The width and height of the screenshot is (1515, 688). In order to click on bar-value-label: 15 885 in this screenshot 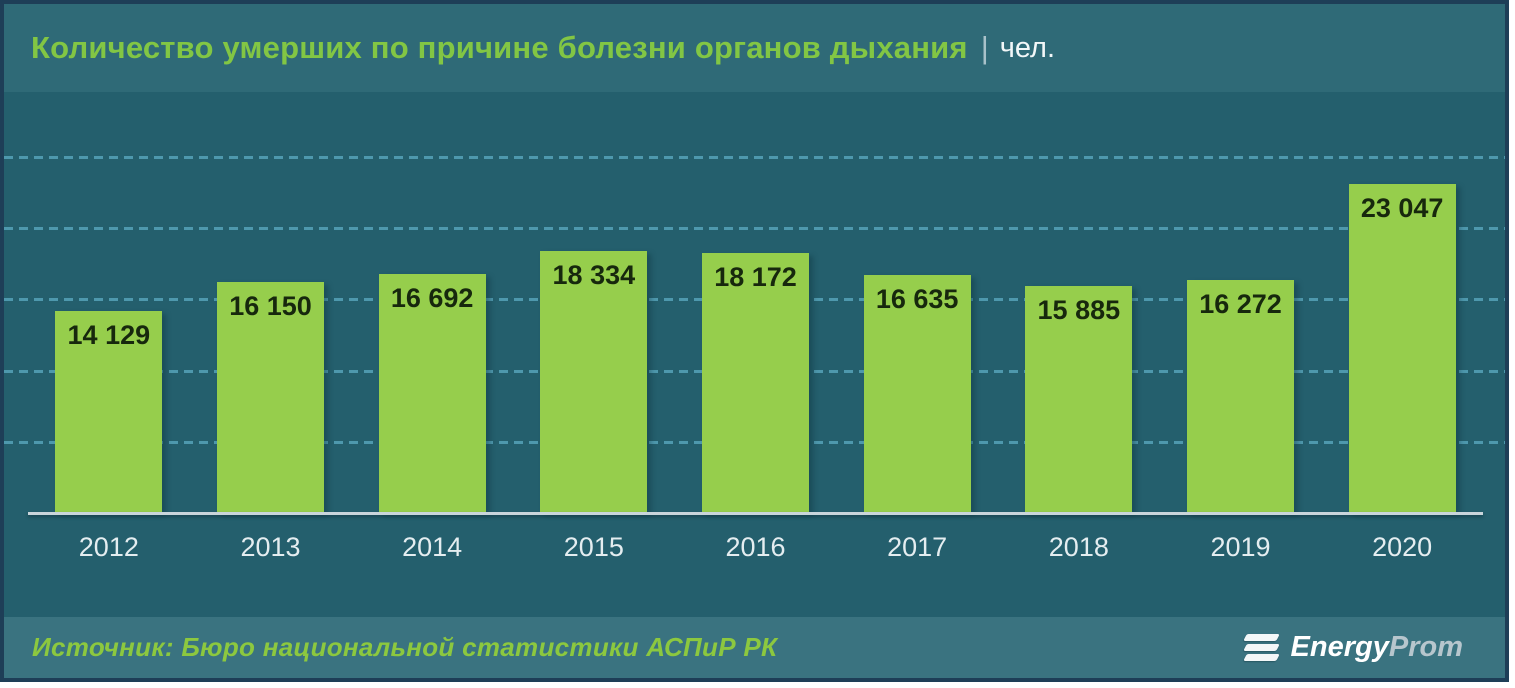, I will do `click(1079, 310)`.